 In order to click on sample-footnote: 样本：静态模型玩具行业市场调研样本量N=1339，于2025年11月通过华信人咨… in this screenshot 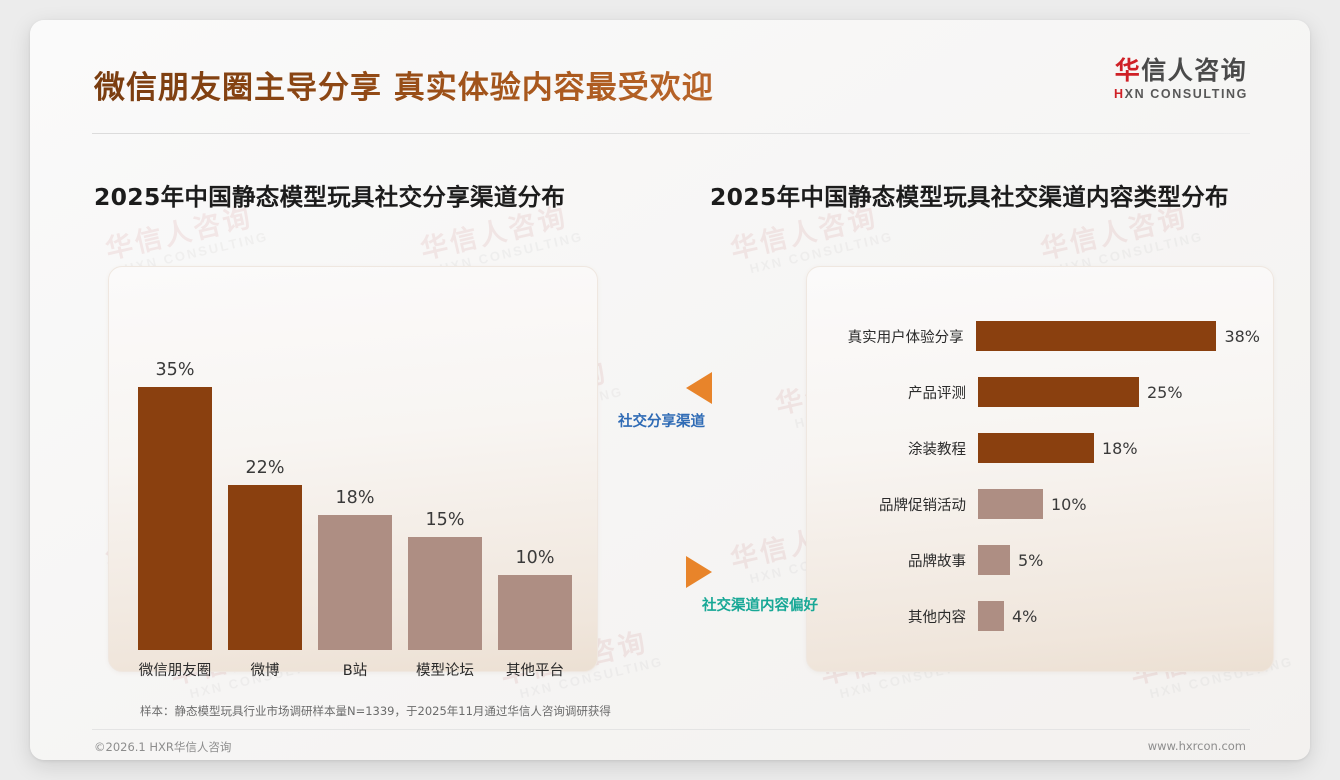, I will do `click(375, 711)`.